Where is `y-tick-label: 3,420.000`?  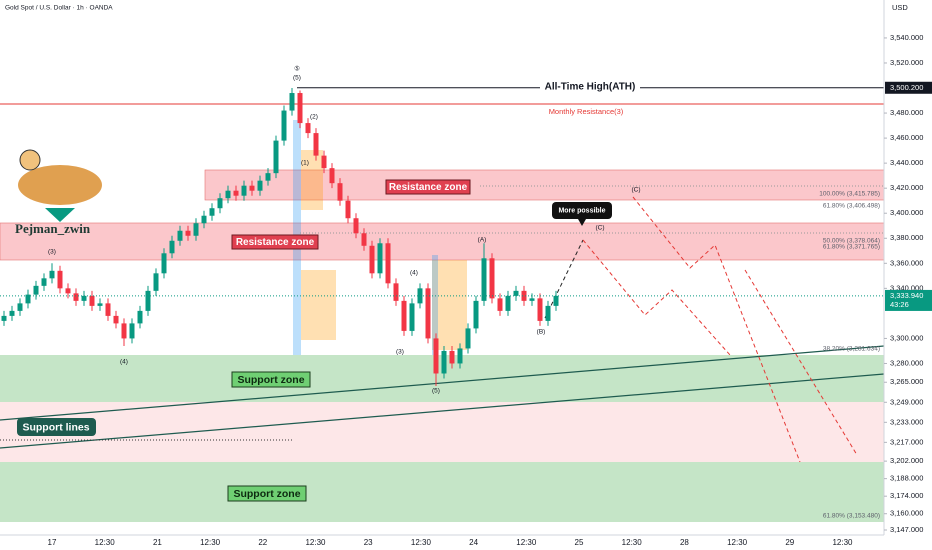 y-tick-label: 3,420.000 is located at coordinates (906, 187).